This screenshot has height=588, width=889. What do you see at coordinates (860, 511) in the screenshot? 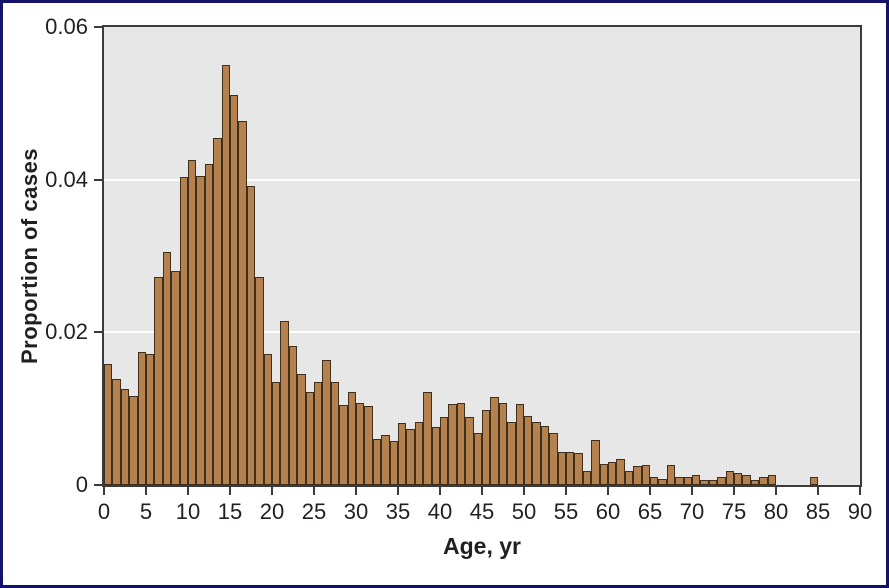
I see `x-tick-label: 90` at bounding box center [860, 511].